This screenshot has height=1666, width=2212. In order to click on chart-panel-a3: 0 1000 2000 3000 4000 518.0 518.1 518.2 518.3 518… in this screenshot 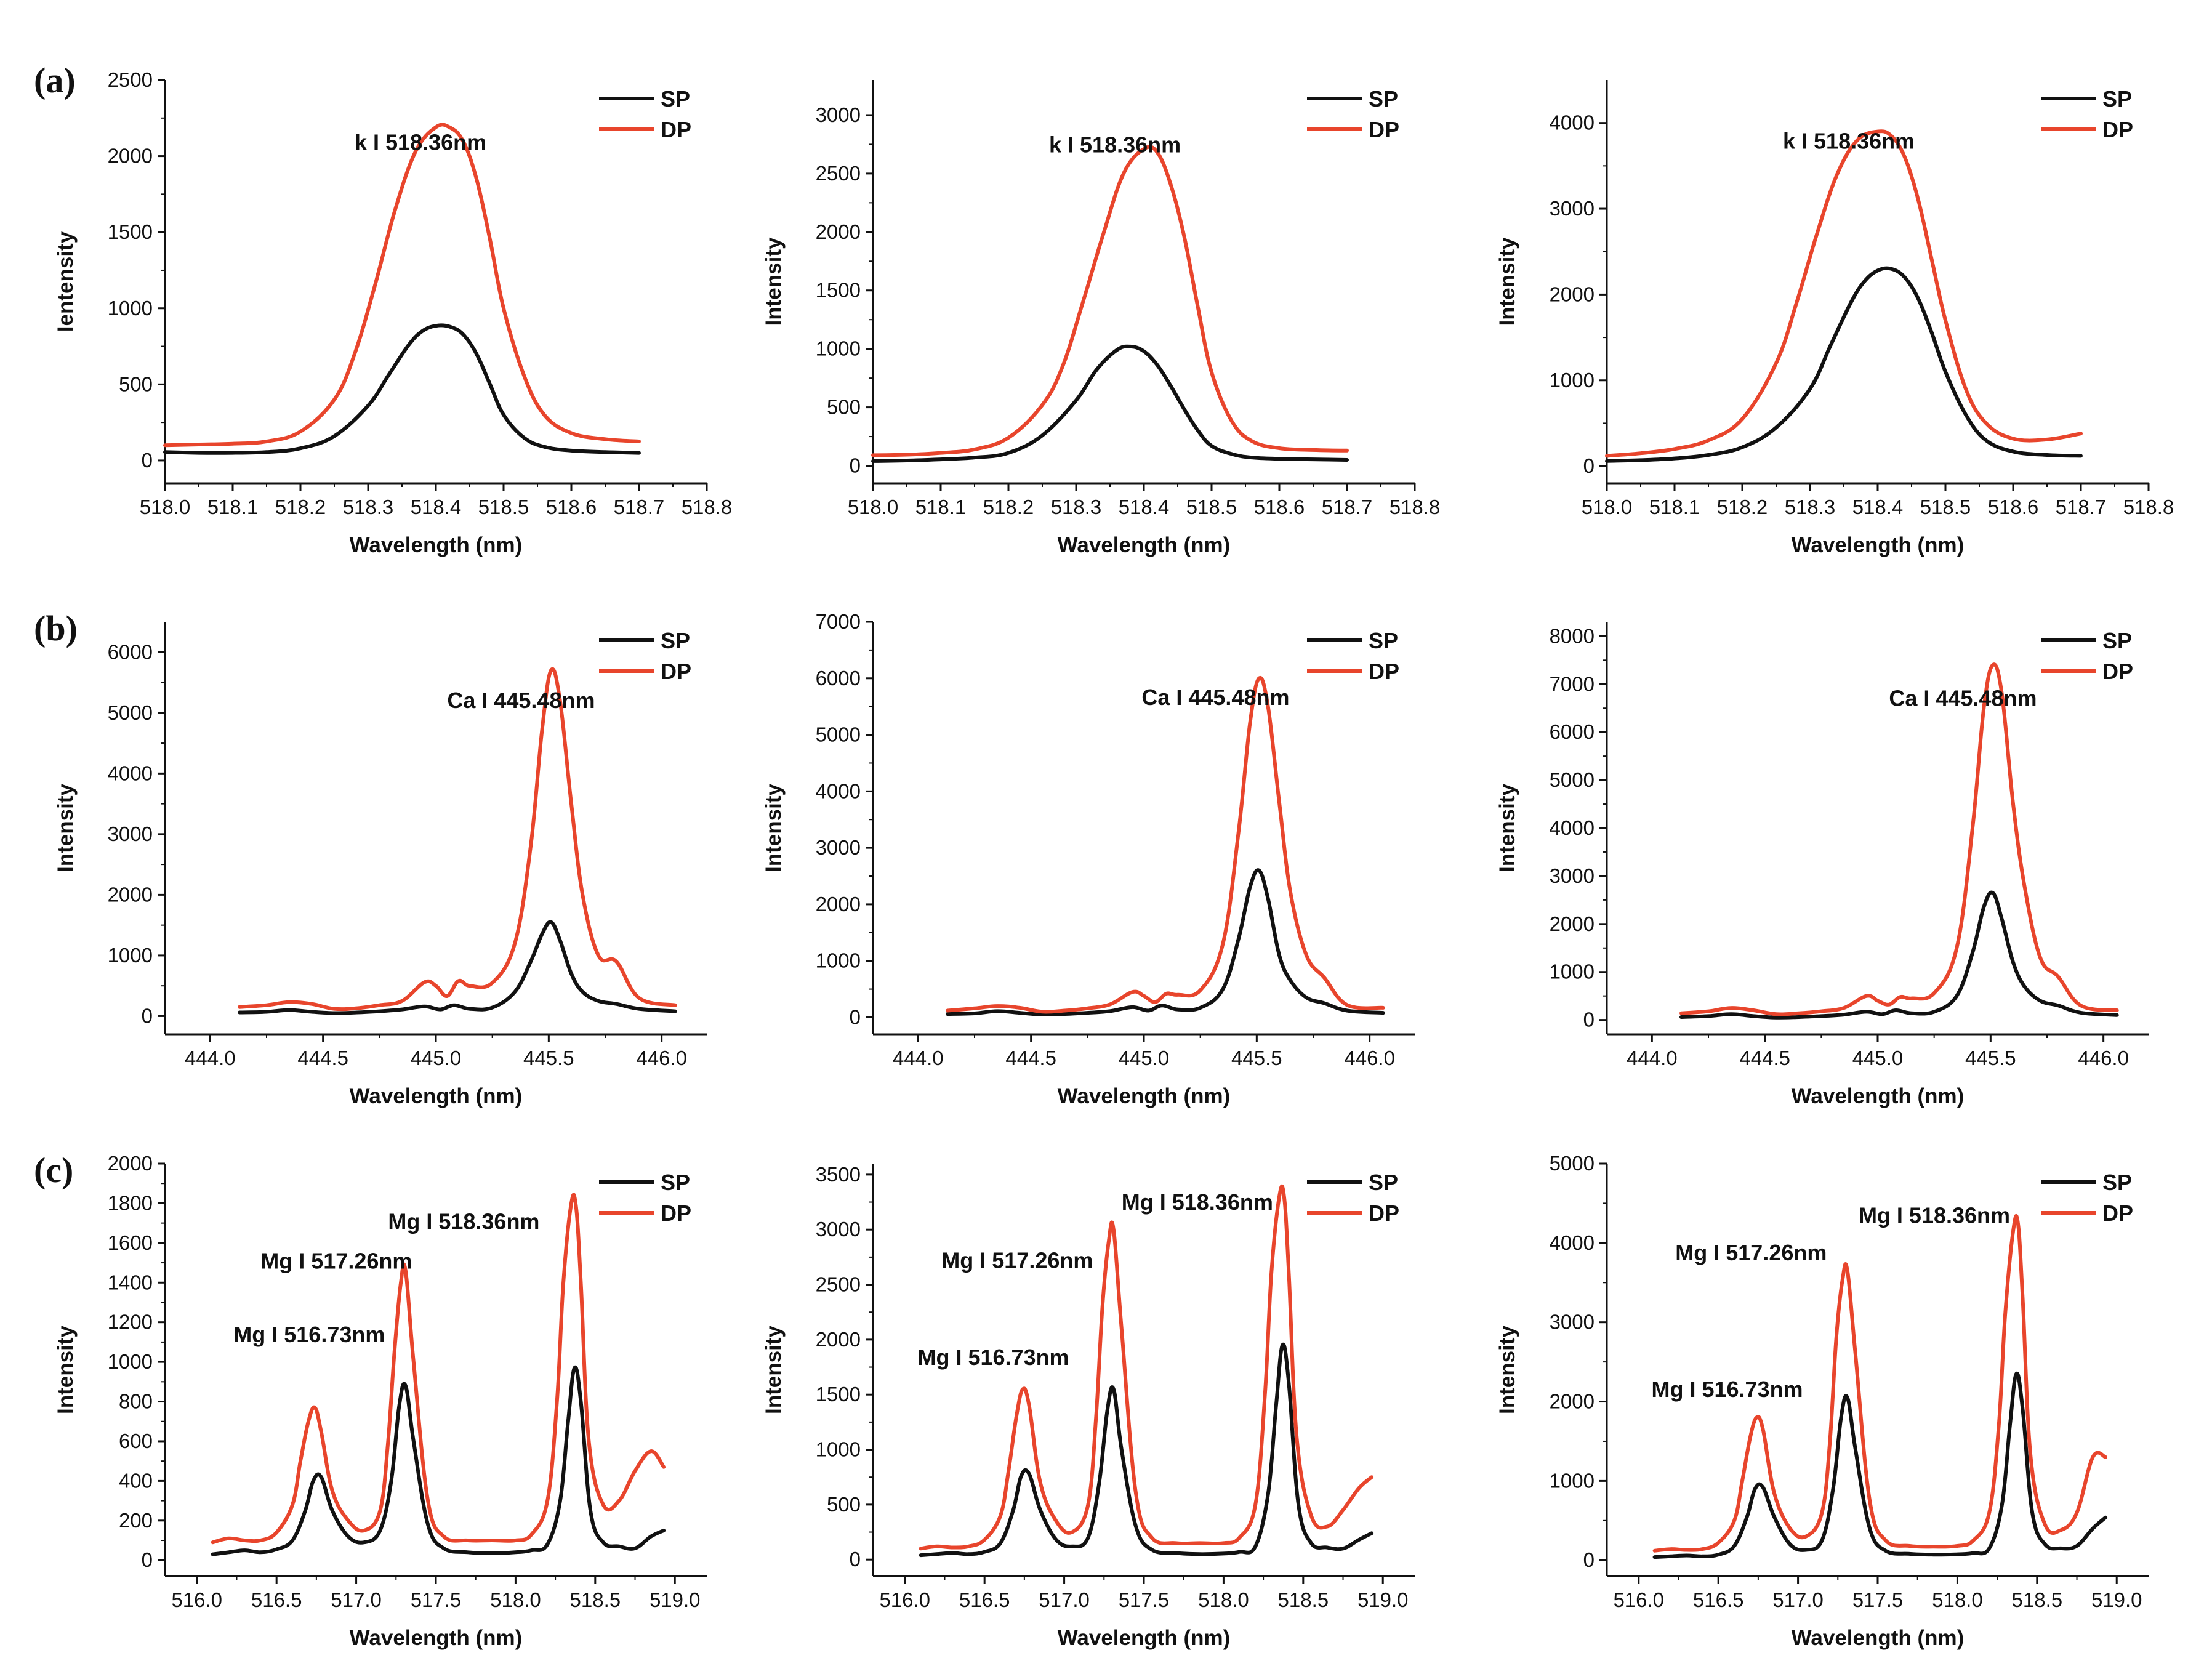, I will do `click(1834, 319)`.